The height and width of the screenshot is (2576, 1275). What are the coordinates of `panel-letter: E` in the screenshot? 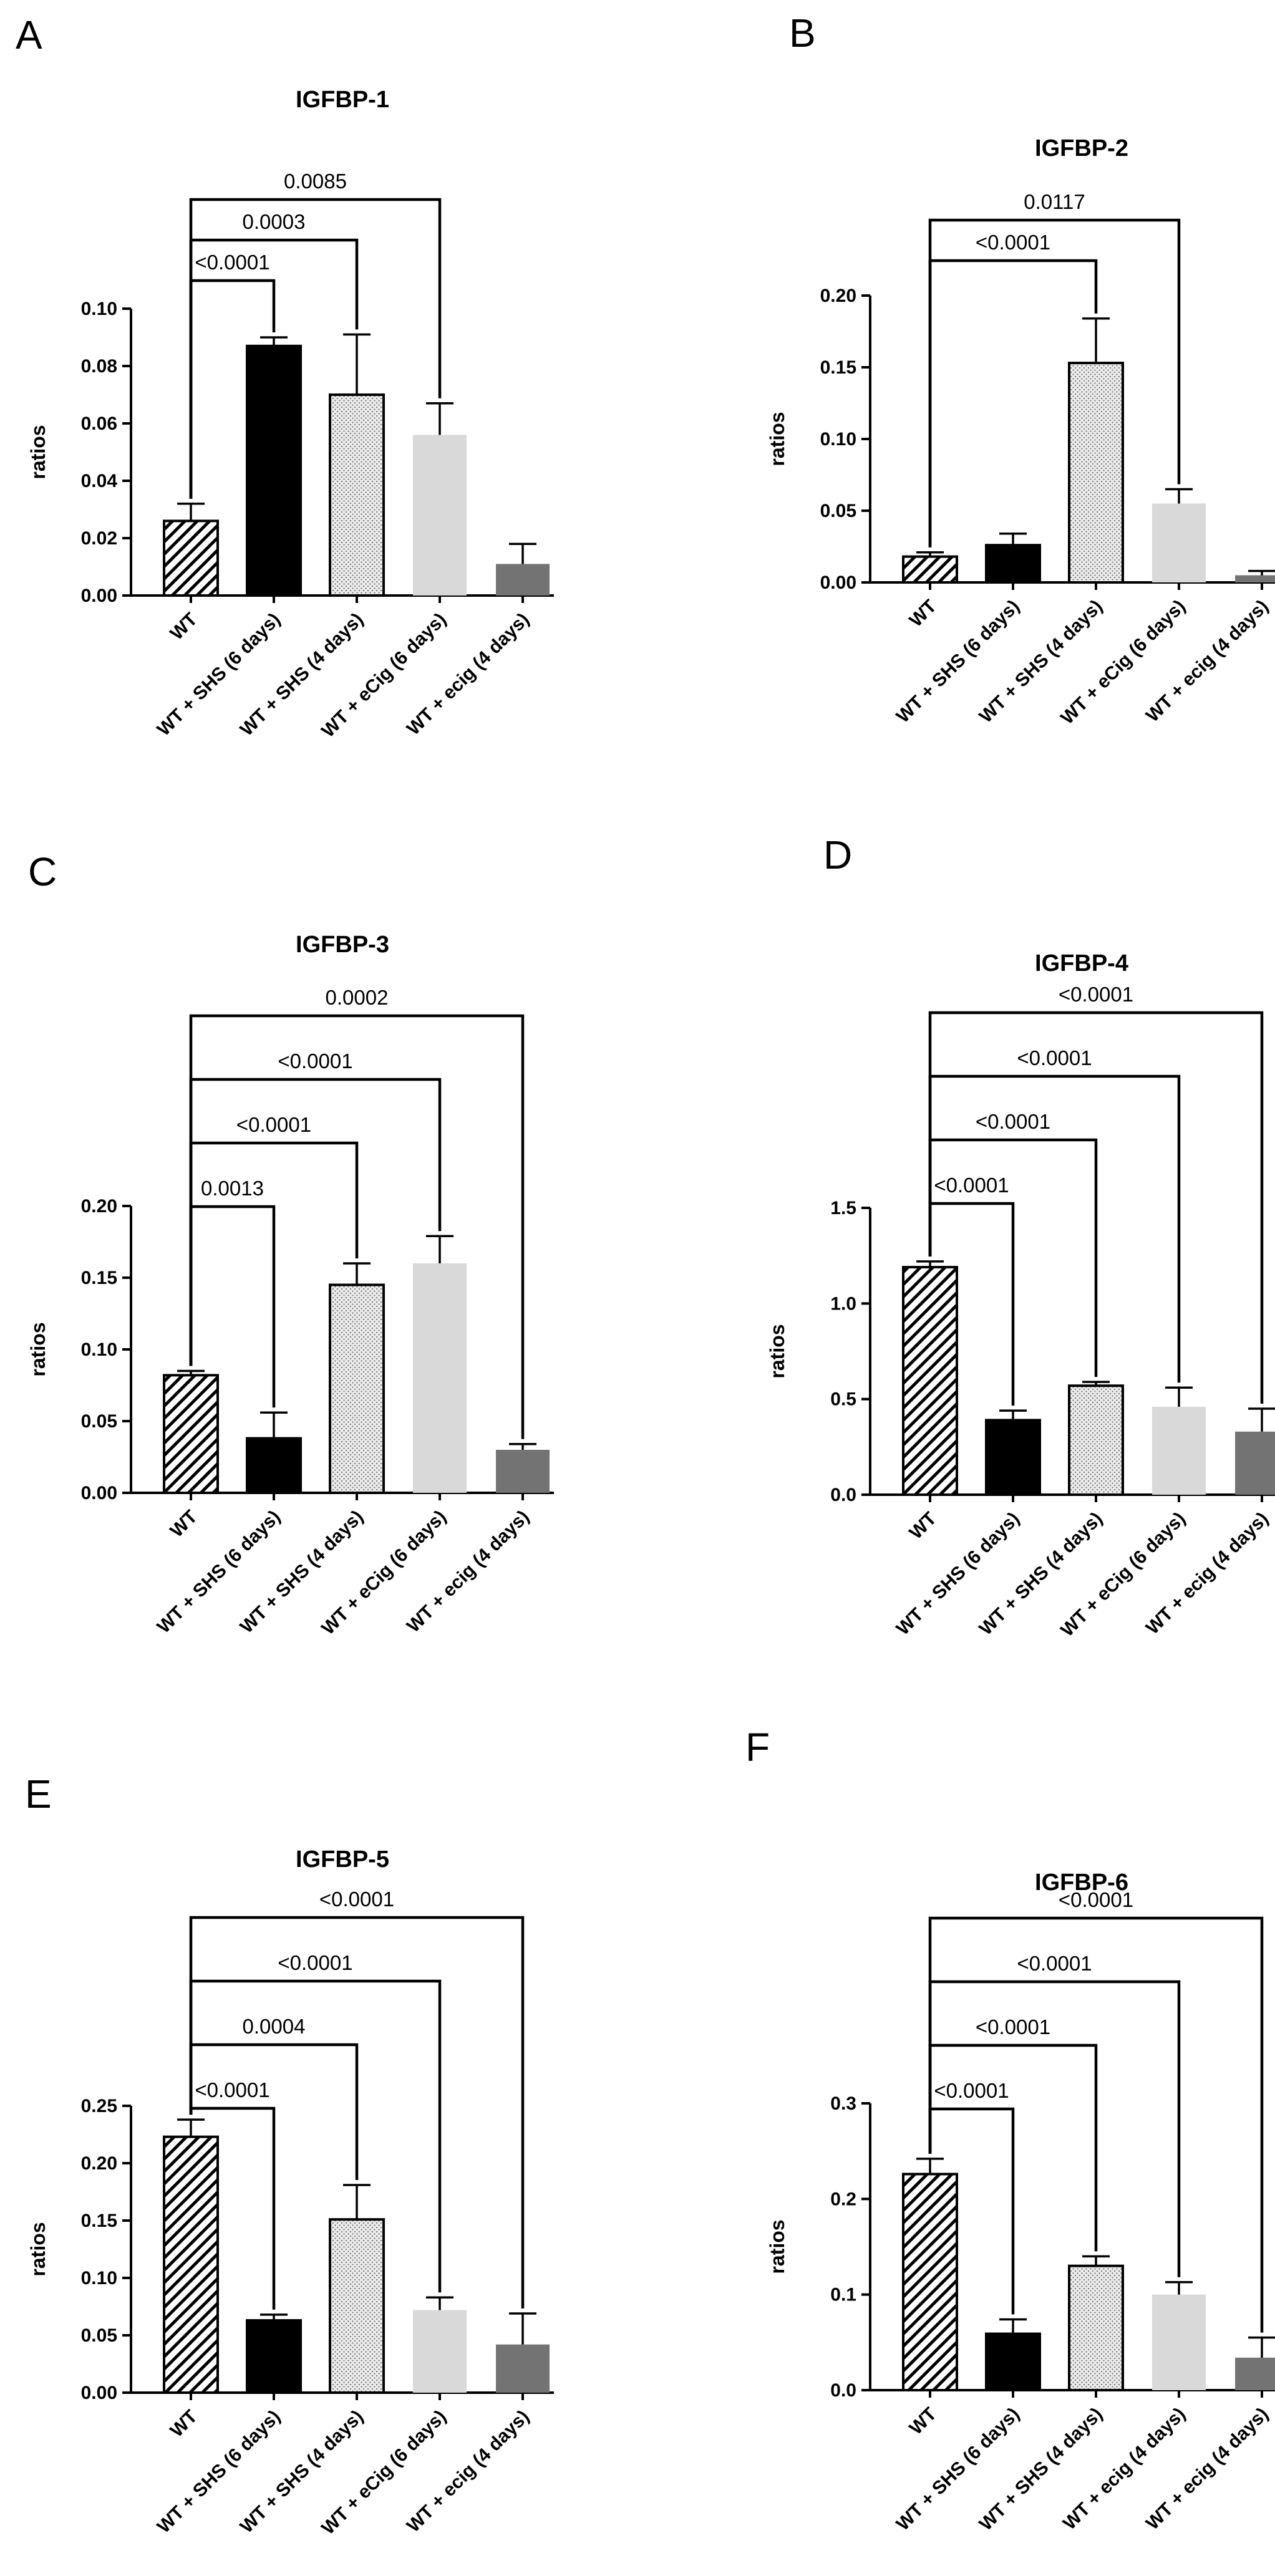 It's located at (38, 1794).